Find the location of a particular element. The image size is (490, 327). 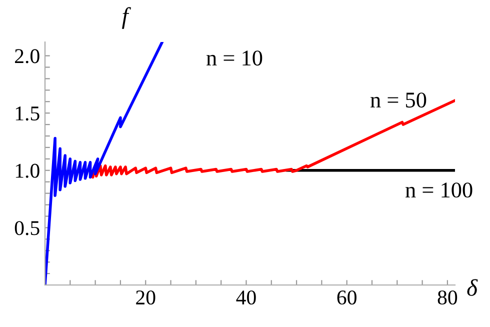

x-axis-title: δ is located at coordinates (472, 287).